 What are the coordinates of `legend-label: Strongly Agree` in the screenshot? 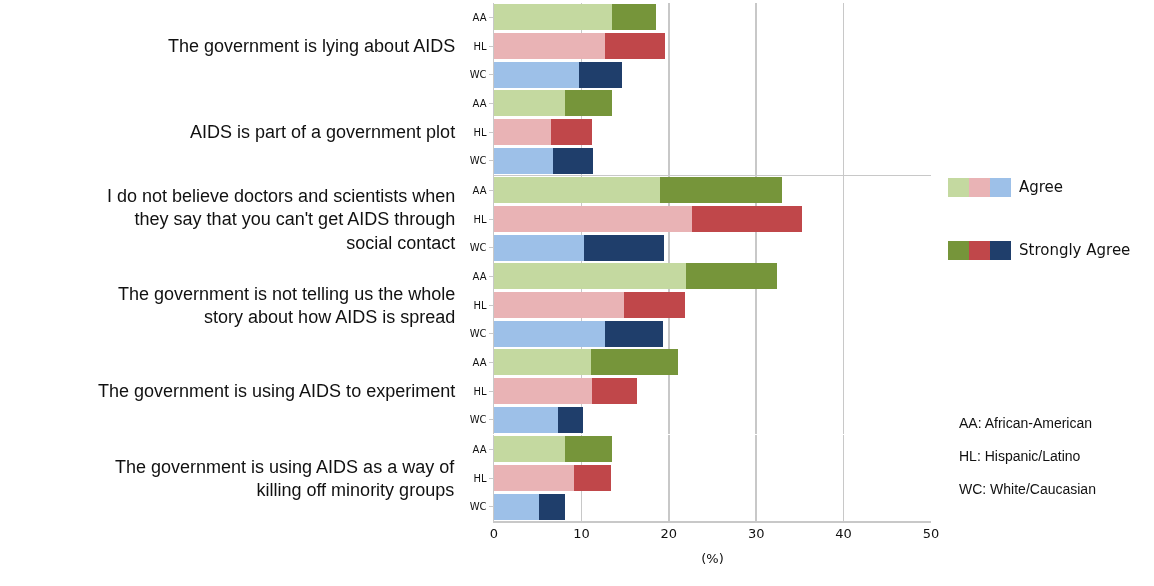 It's located at (1075, 250).